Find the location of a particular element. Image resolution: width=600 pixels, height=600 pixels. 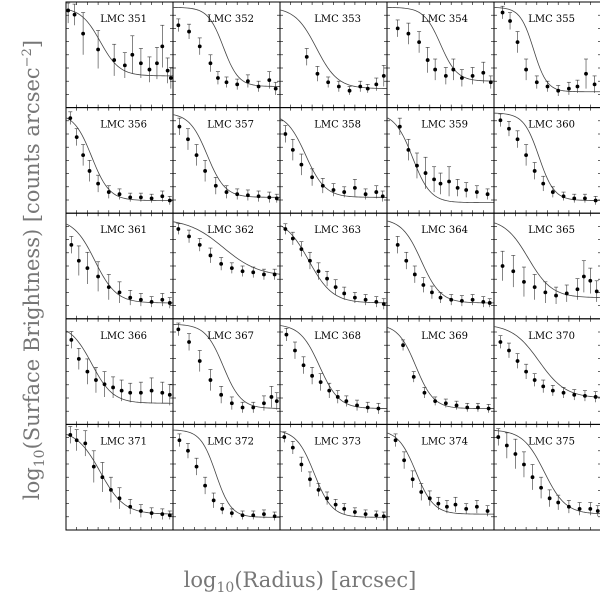

panel-title: LMC 374 is located at coordinates (444, 441).